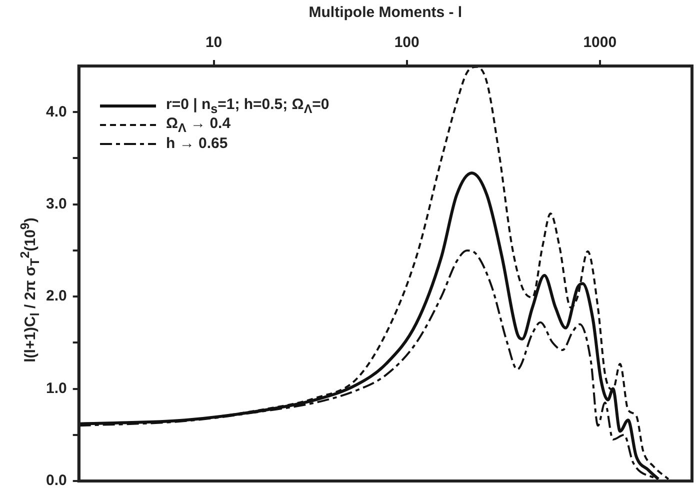  I want to click on y-tick-label: 3.0, so click(56, 203).